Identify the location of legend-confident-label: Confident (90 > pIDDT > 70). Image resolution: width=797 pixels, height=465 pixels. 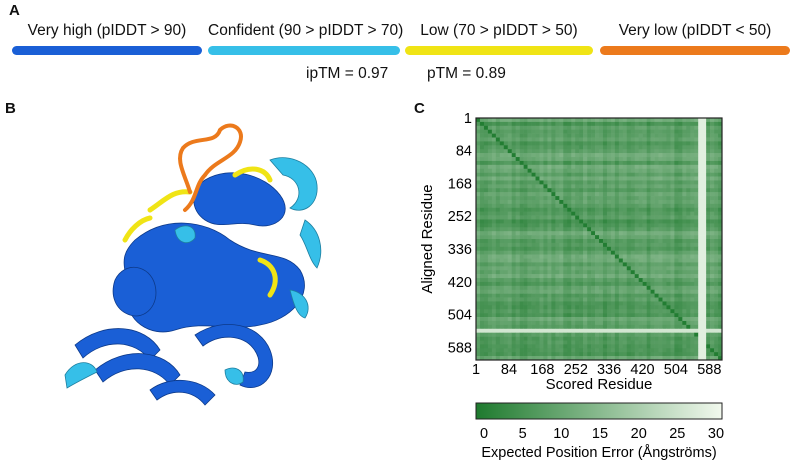
(306, 30).